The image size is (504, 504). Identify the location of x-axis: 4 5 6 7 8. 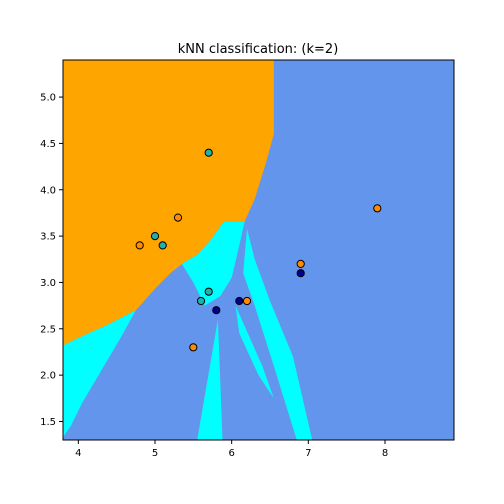
(231, 449).